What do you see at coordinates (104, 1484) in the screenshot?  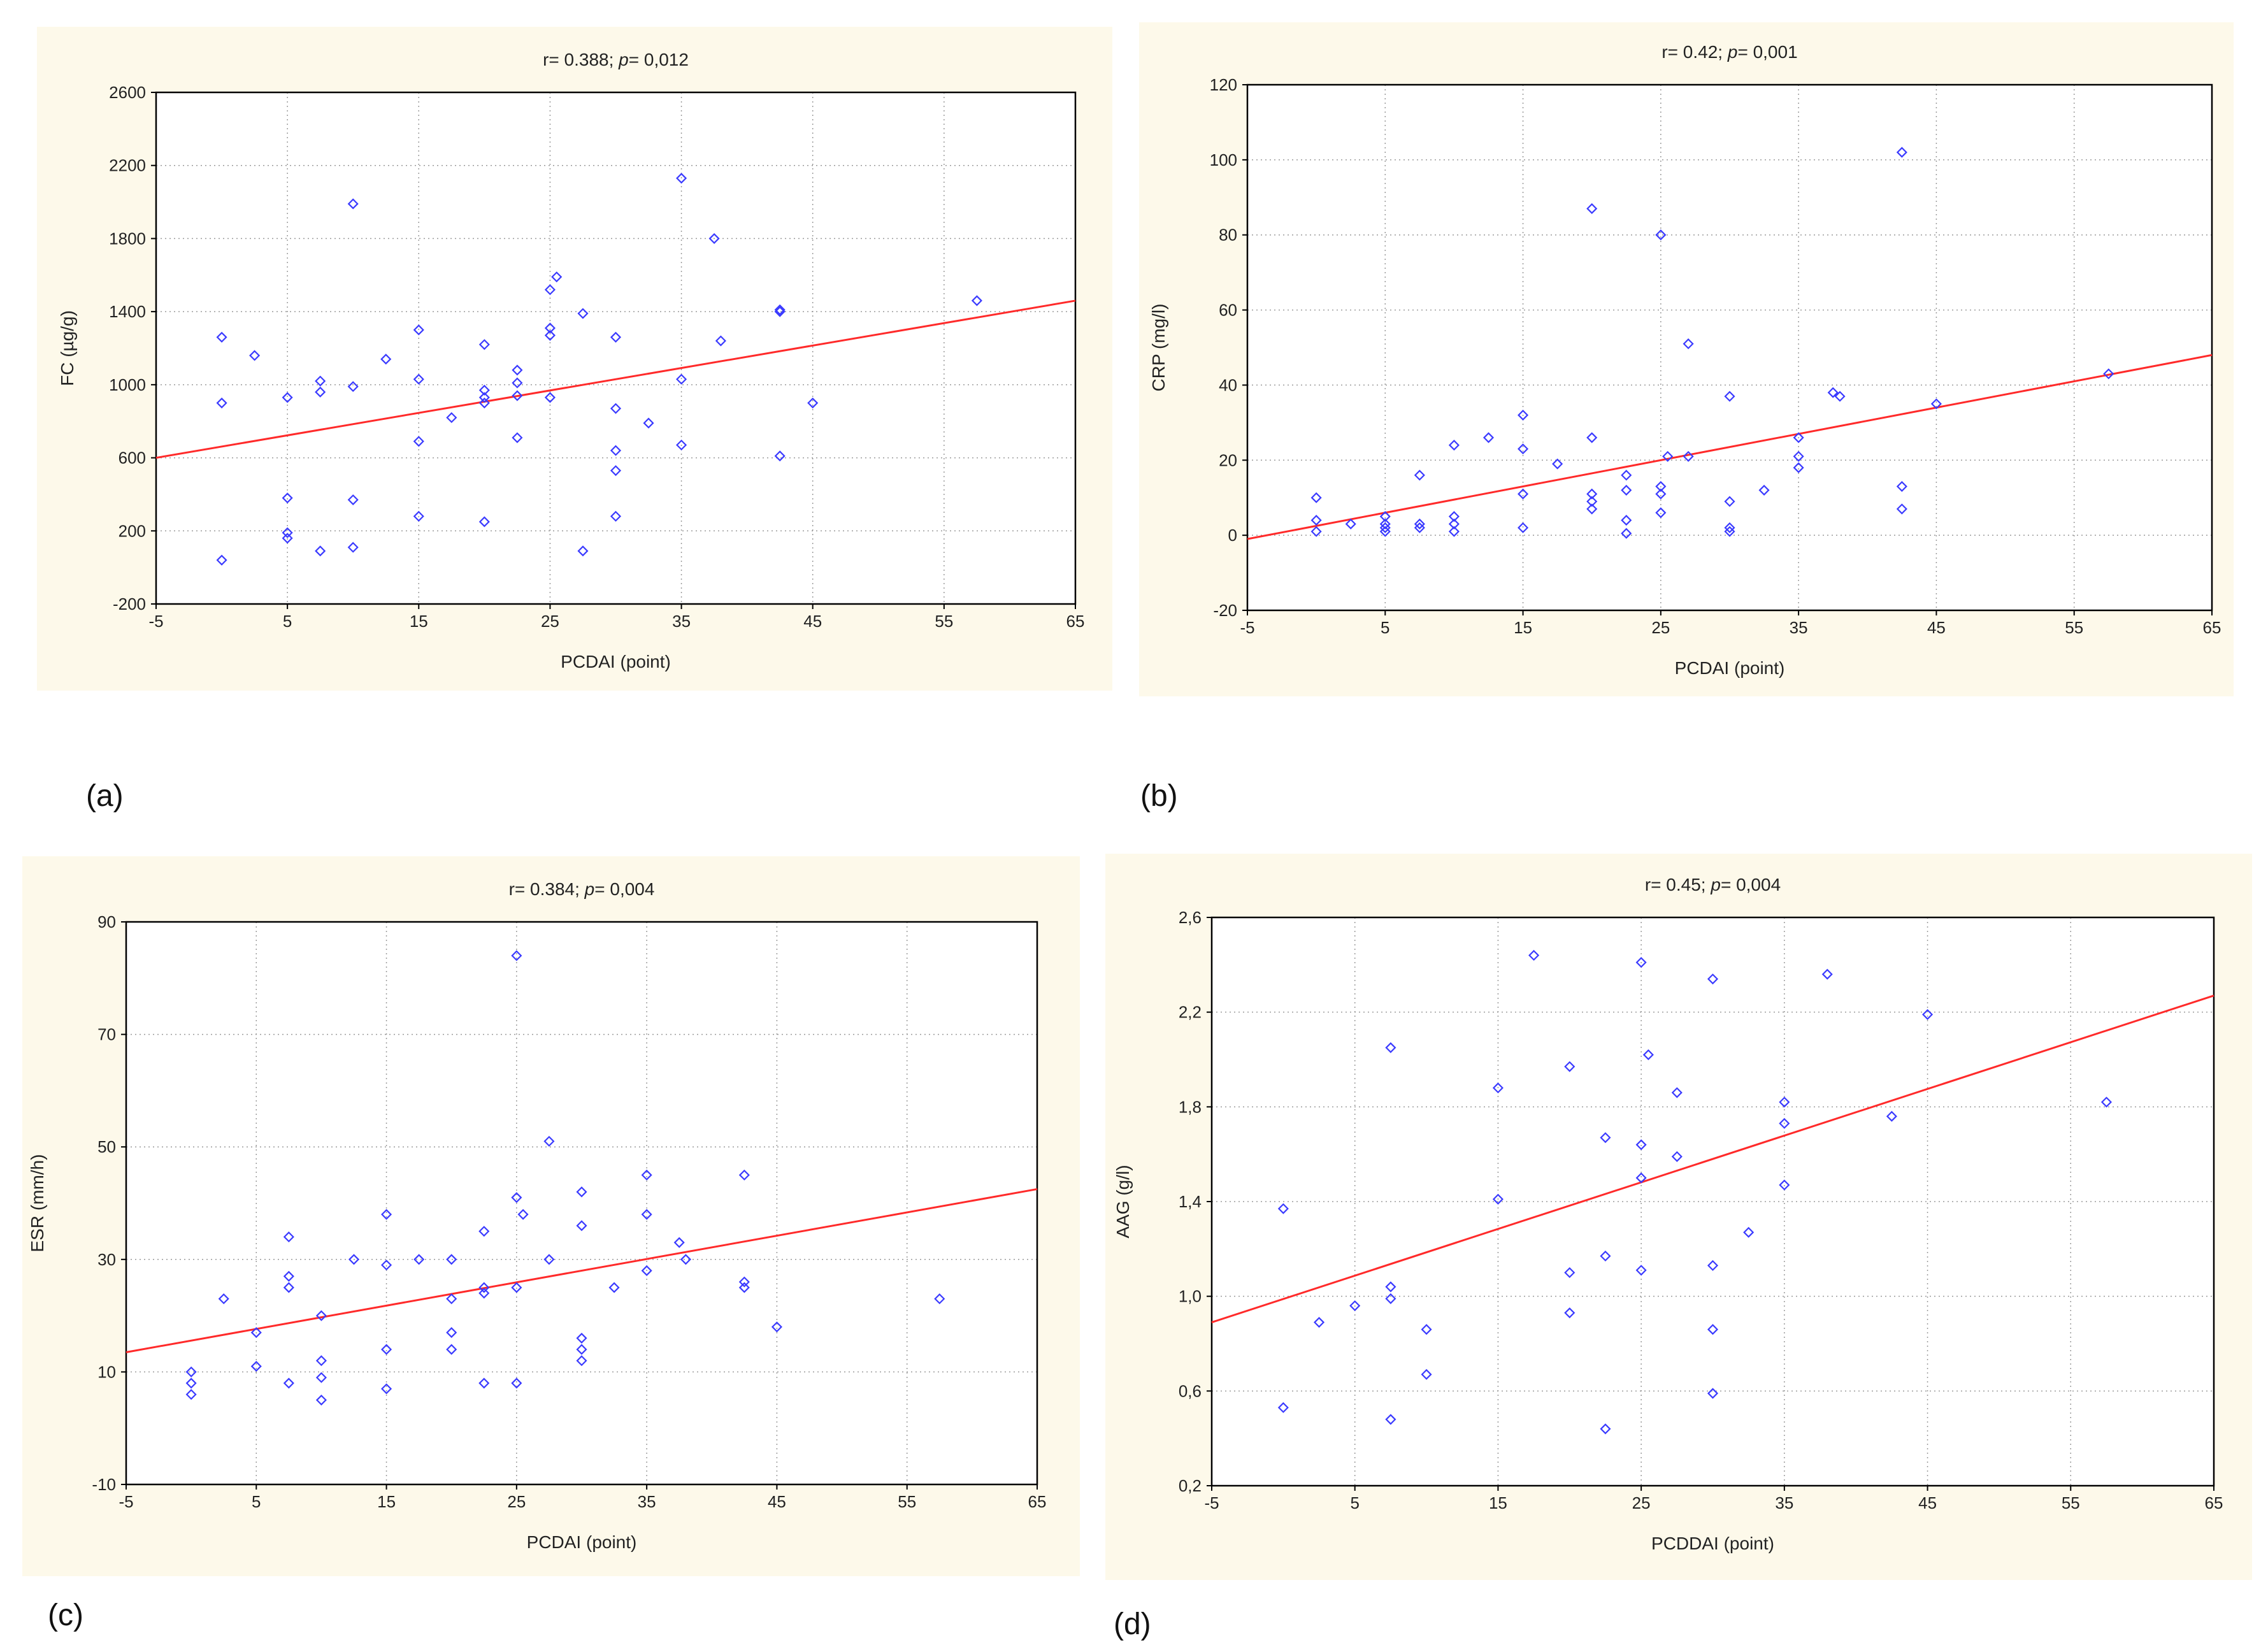 I see `y-tick-label: -10` at bounding box center [104, 1484].